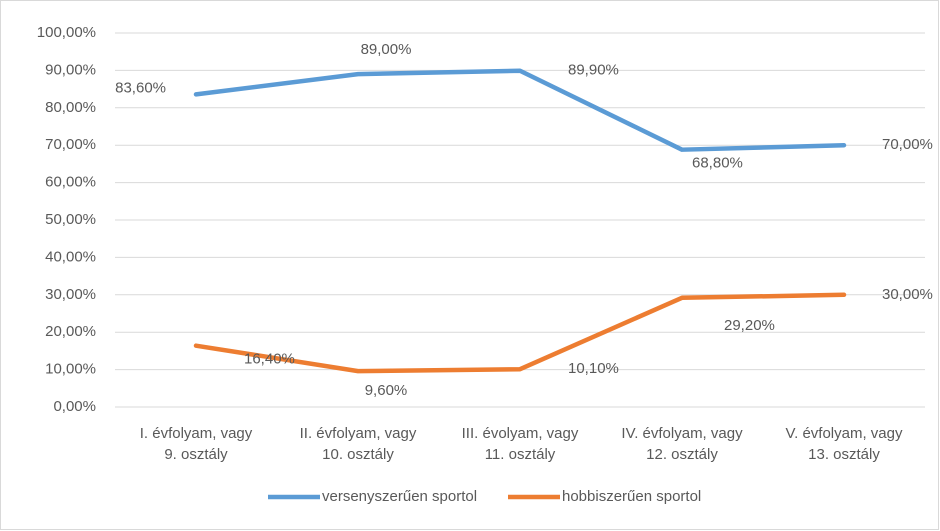 Image resolution: width=940 pixels, height=531 pixels. Describe the element at coordinates (682, 444) in the screenshot. I see `x-tick-label: IV. évfolyam, vagy 12. osztály` at that location.